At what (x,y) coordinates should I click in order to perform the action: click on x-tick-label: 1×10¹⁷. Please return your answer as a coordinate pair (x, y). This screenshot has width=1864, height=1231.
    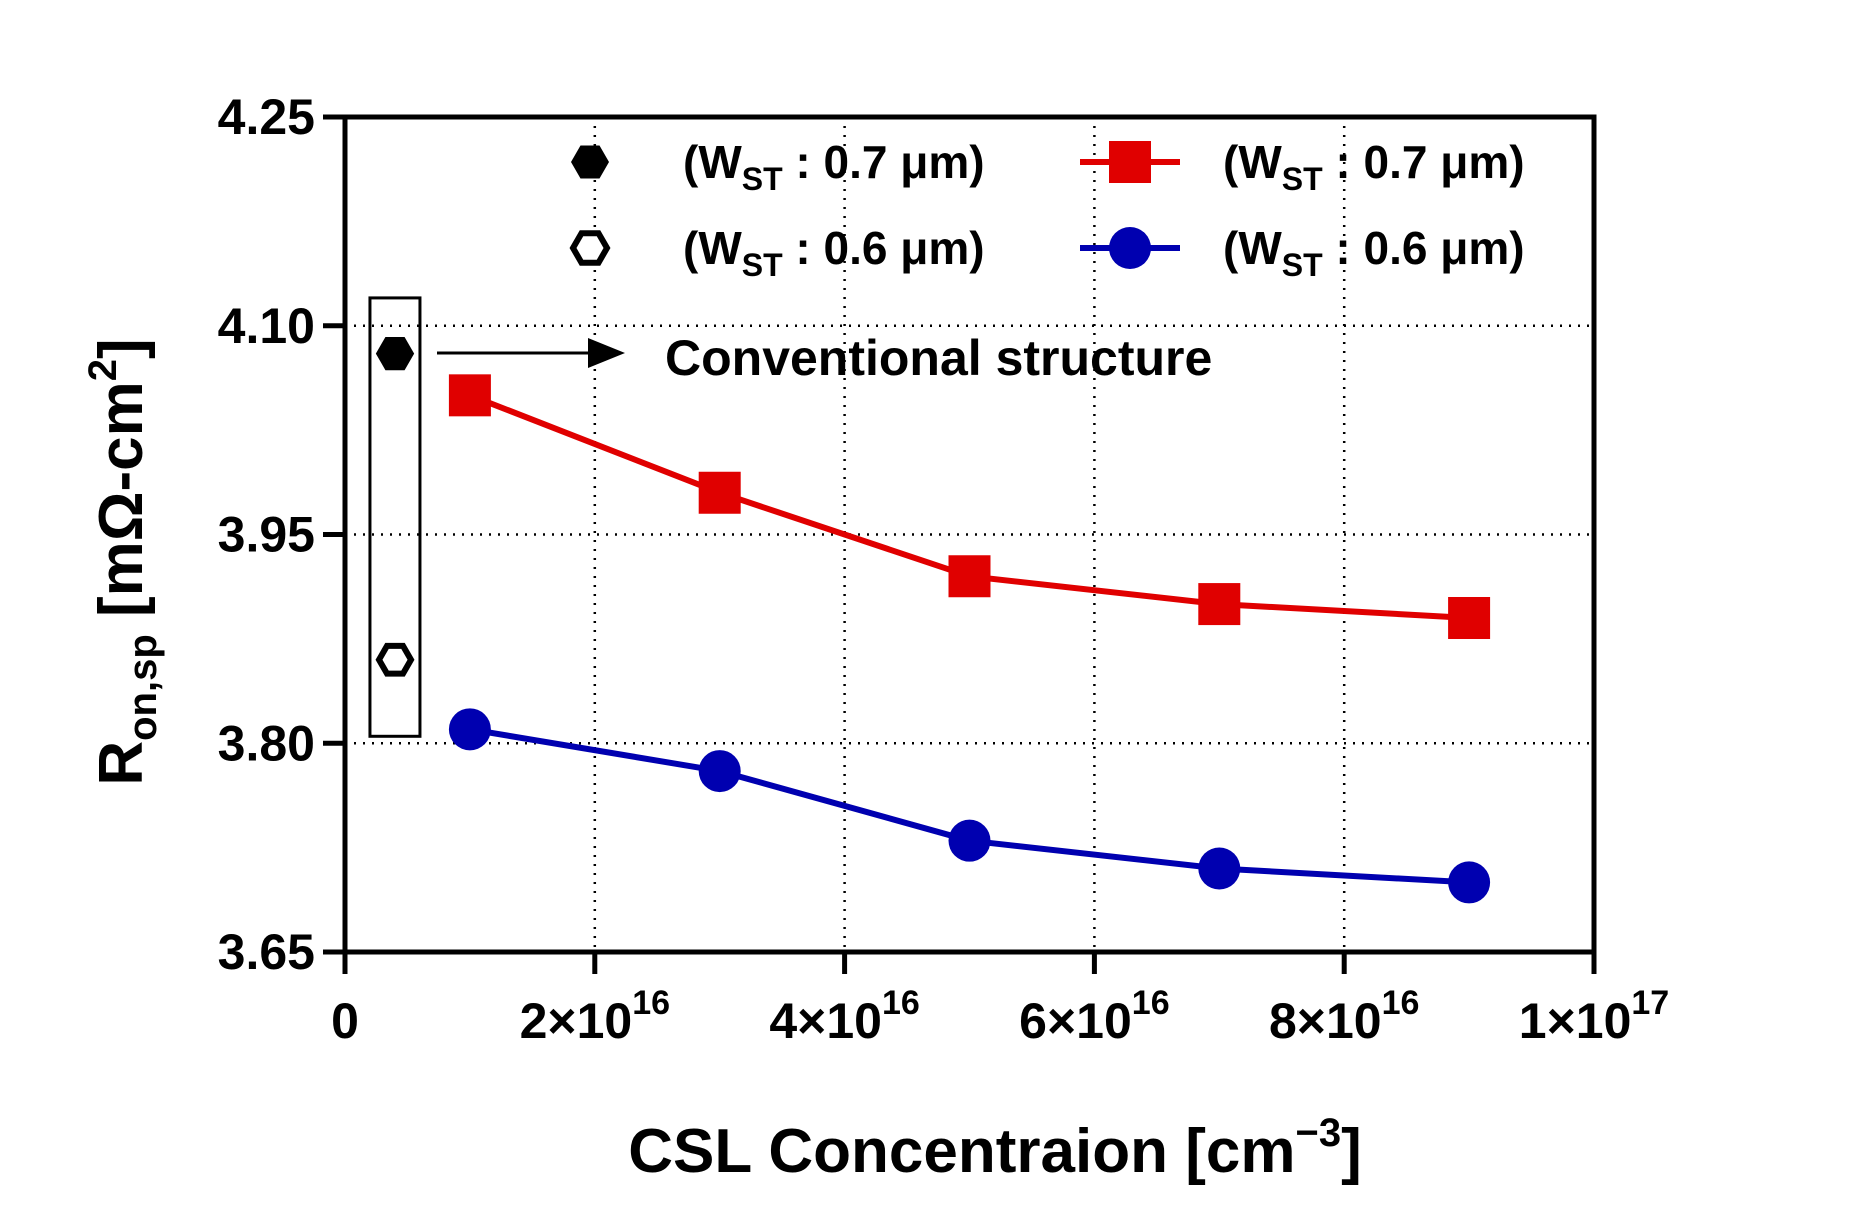
    Looking at the image, I should click on (1594, 1016).